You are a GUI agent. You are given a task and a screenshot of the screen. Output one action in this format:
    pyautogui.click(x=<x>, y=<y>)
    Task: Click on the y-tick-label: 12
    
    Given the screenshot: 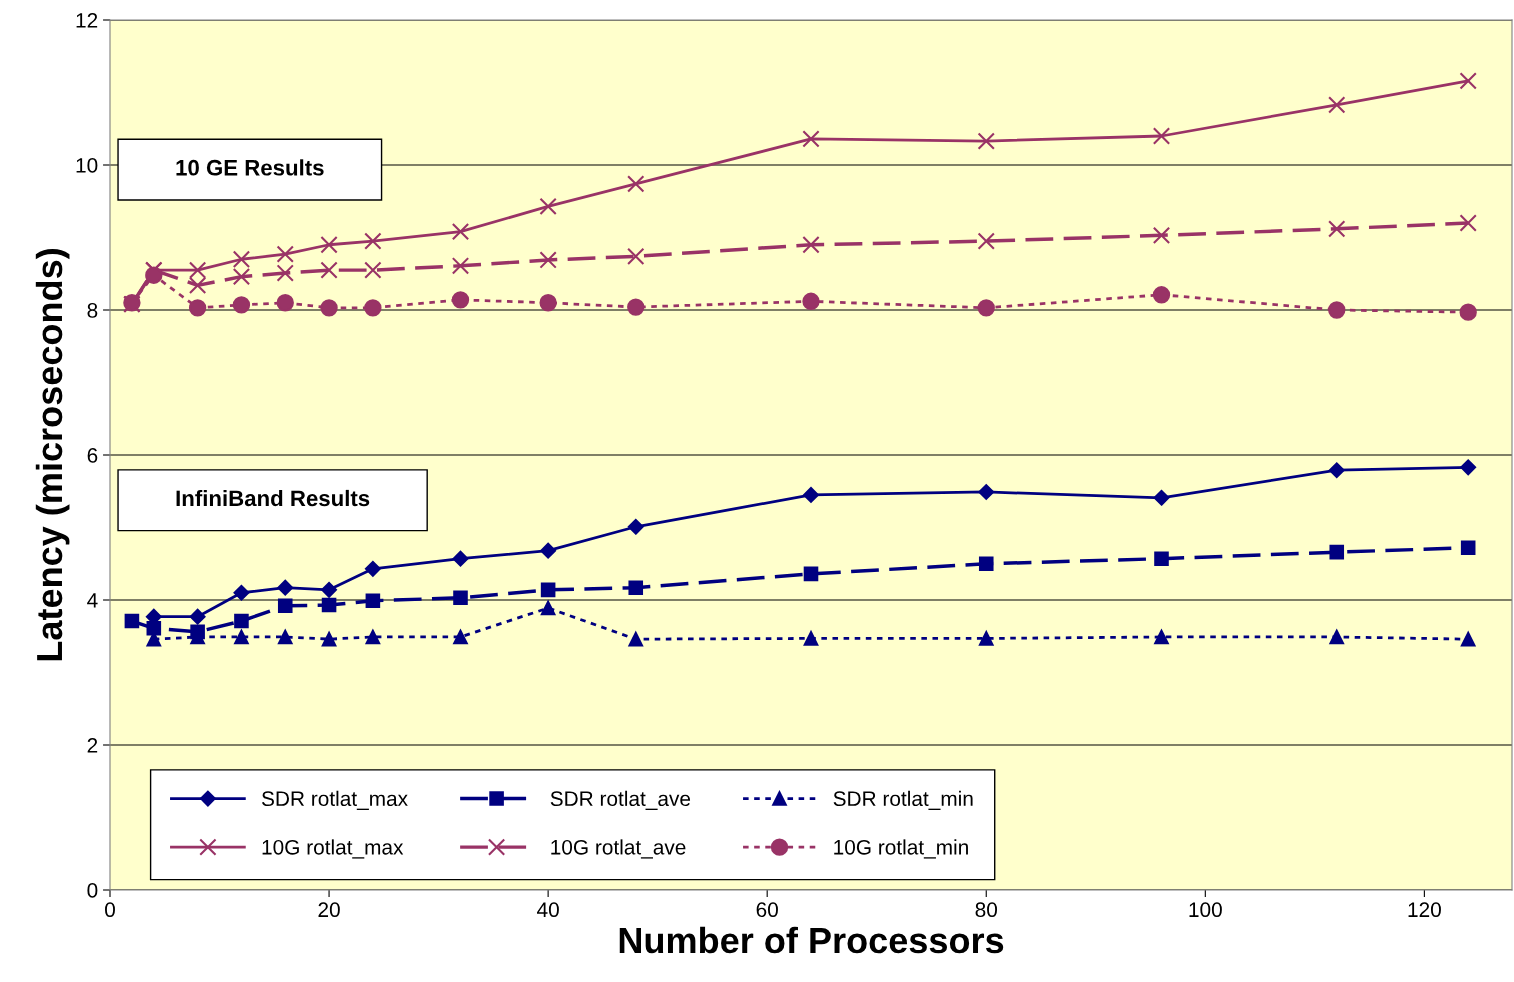 What is the action you would take?
    pyautogui.click(x=87, y=20)
    